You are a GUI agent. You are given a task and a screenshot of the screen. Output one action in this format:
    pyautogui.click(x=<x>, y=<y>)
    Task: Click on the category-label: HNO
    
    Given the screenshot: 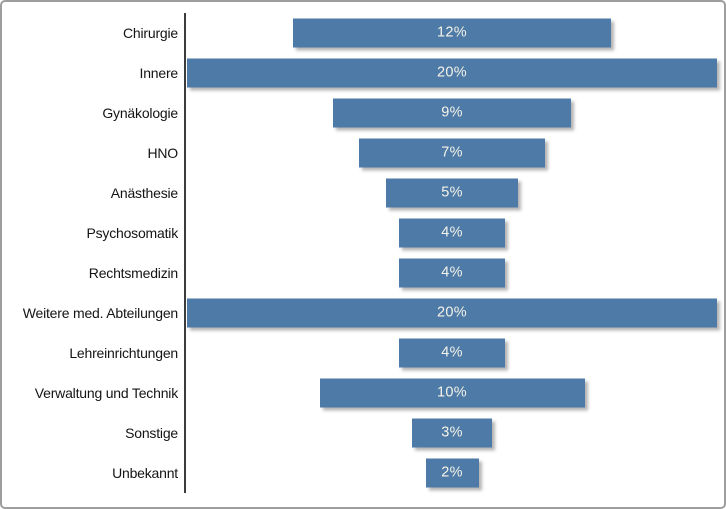 What is the action you would take?
    pyautogui.click(x=162, y=153)
    